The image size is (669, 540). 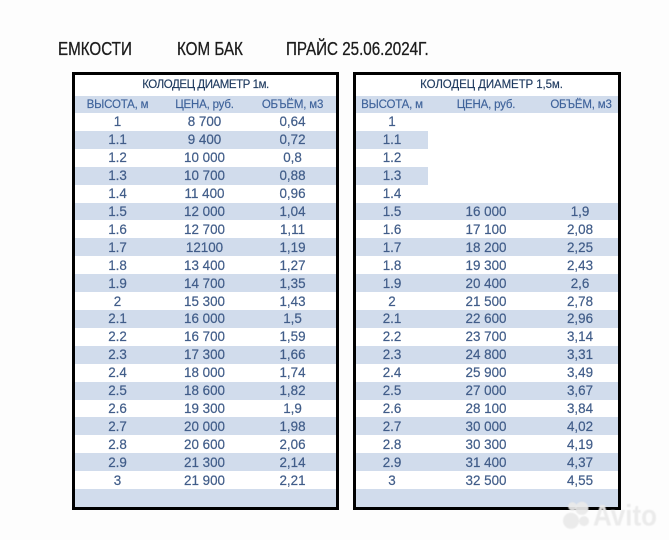 I want to click on svg-text: Avito, so click(x=625, y=516).